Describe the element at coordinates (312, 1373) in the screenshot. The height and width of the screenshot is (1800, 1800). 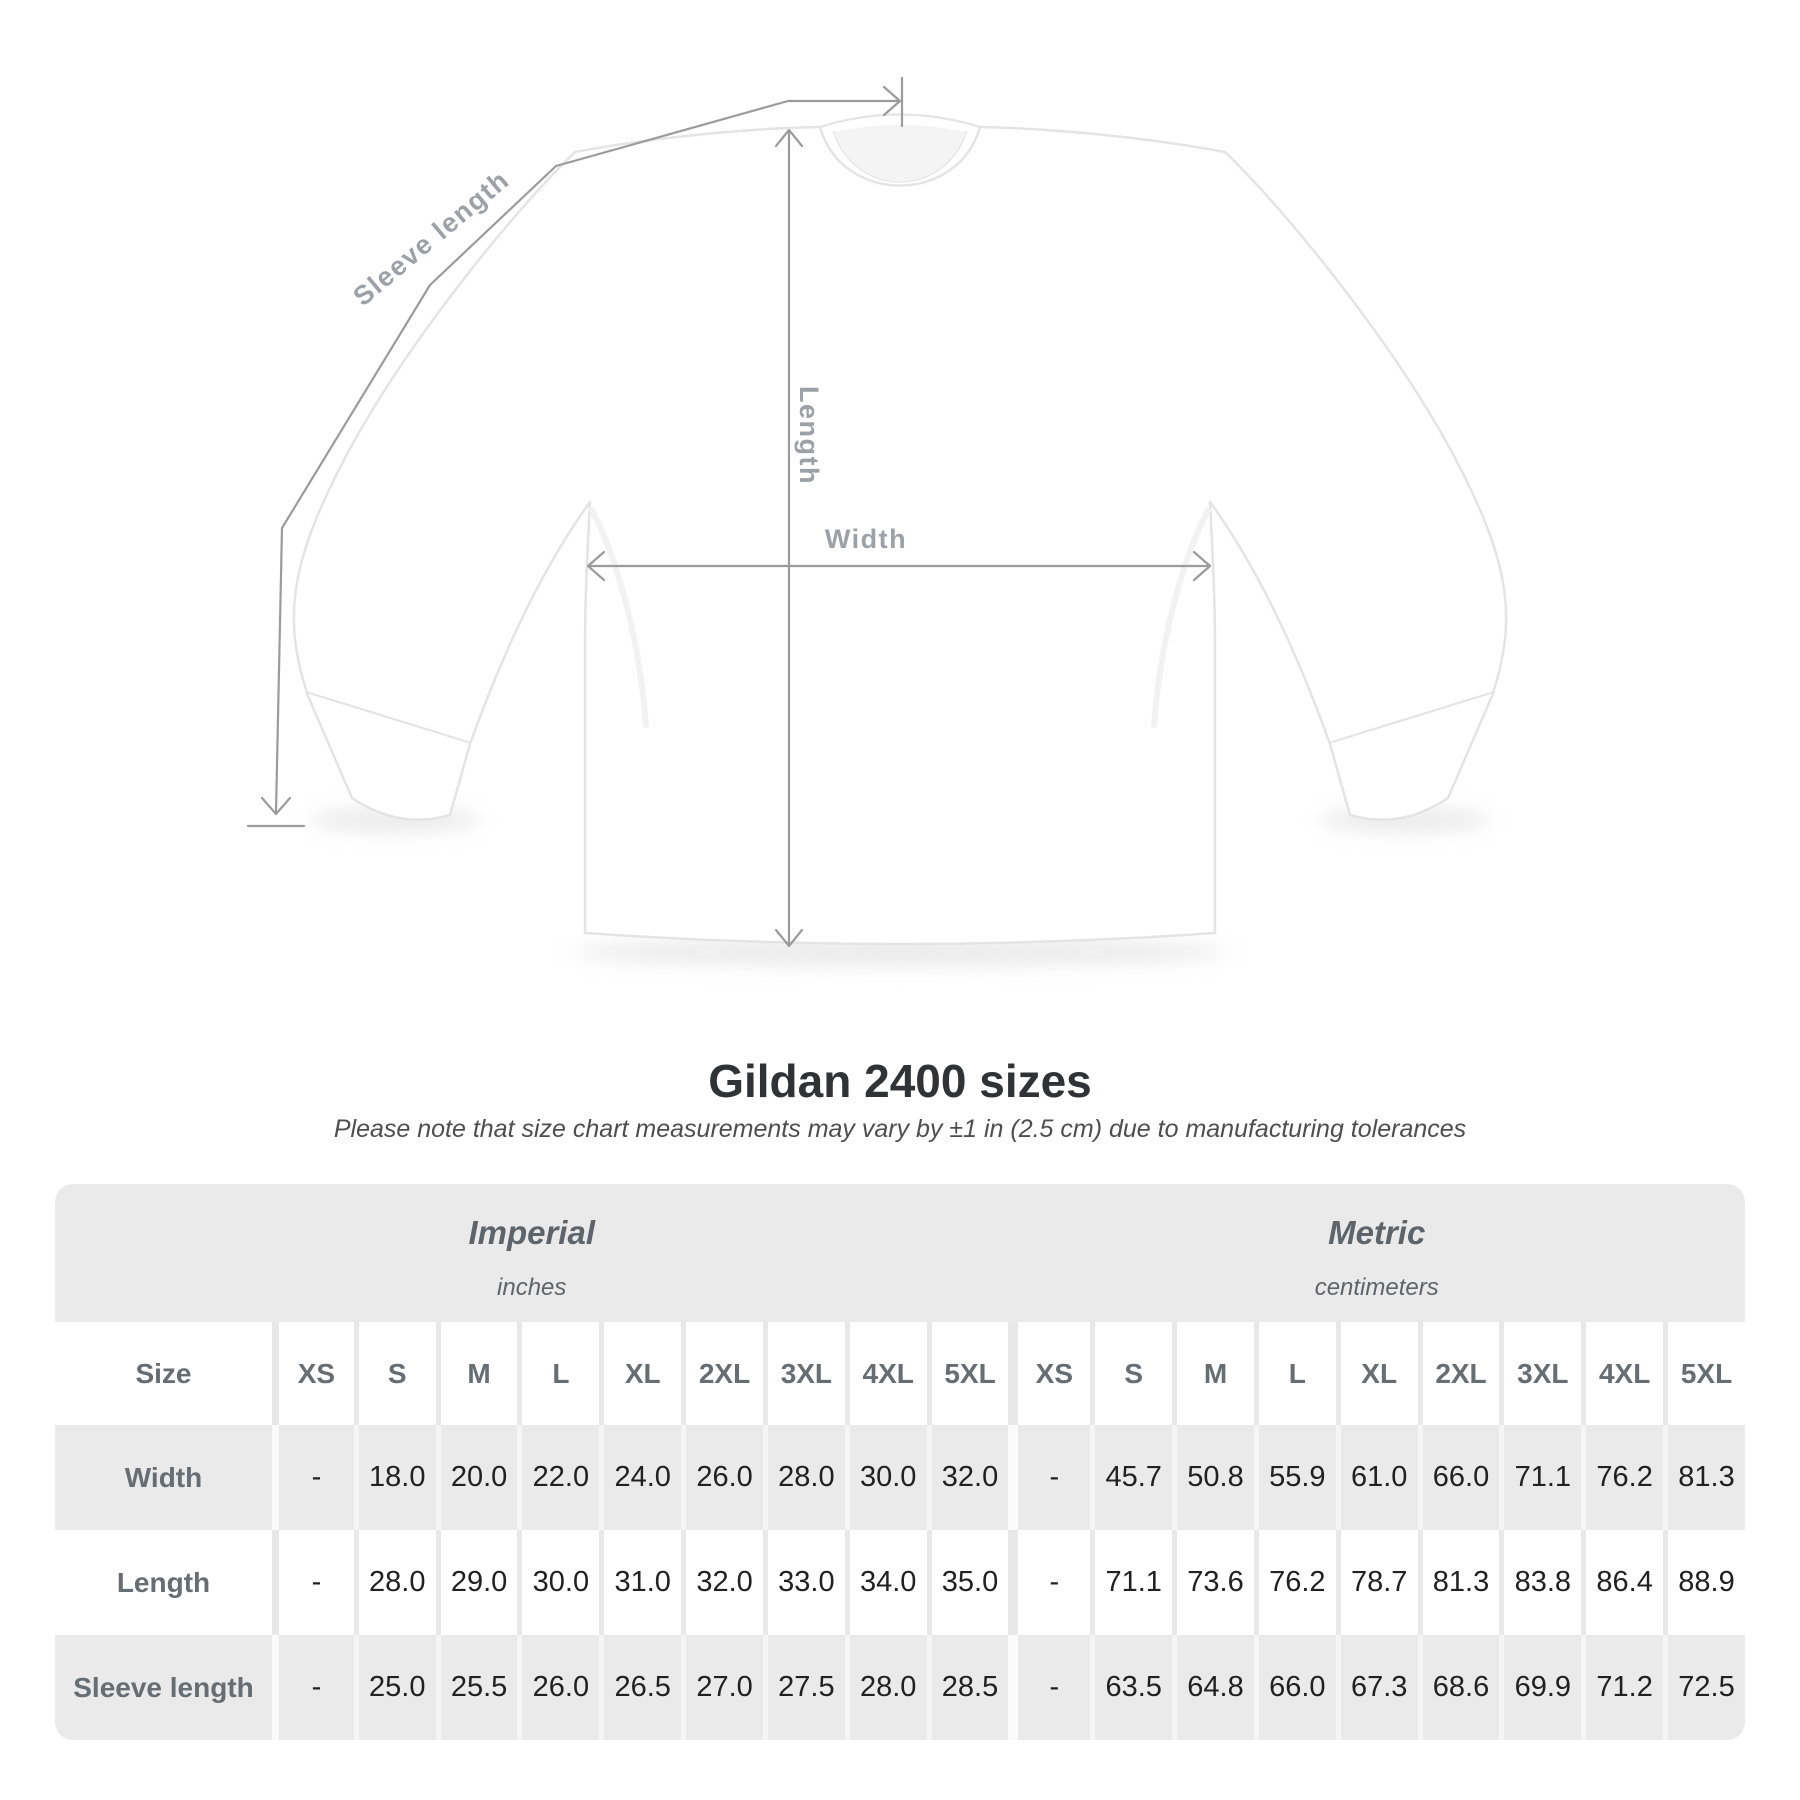
I see `imperial-size-header: XS` at that location.